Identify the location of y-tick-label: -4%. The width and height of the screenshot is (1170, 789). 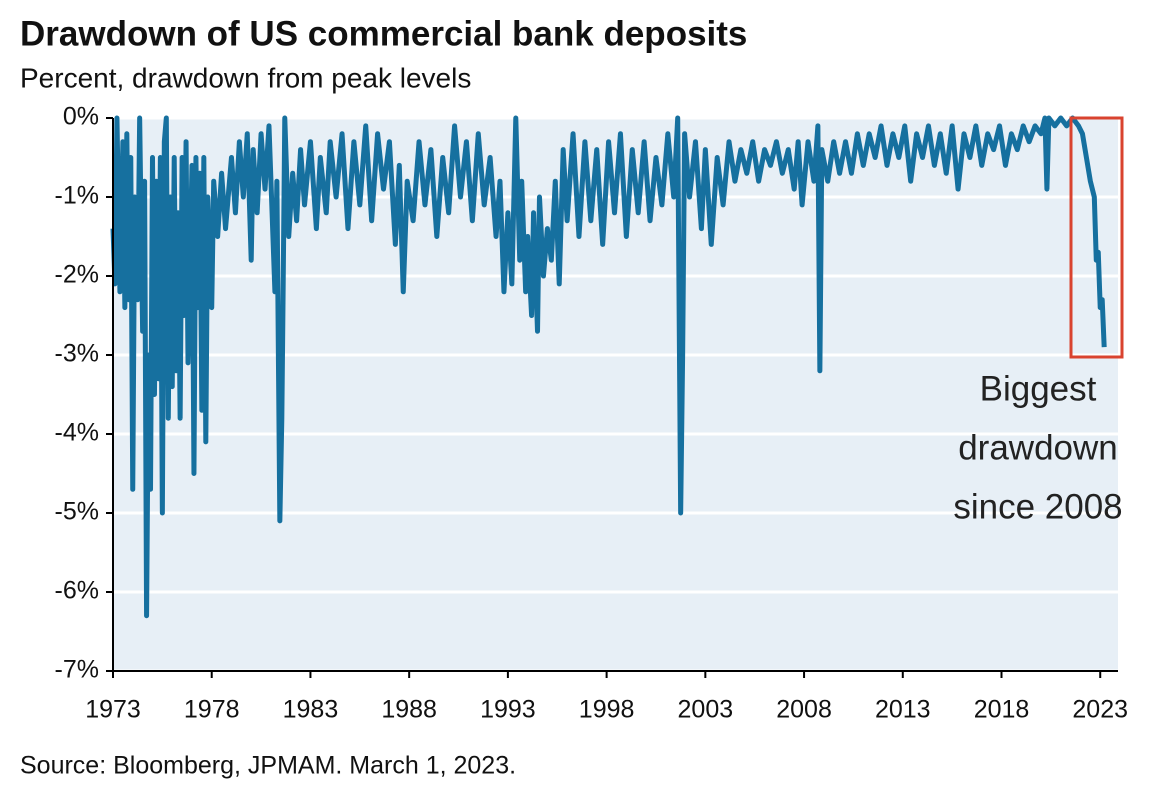
(77, 433).